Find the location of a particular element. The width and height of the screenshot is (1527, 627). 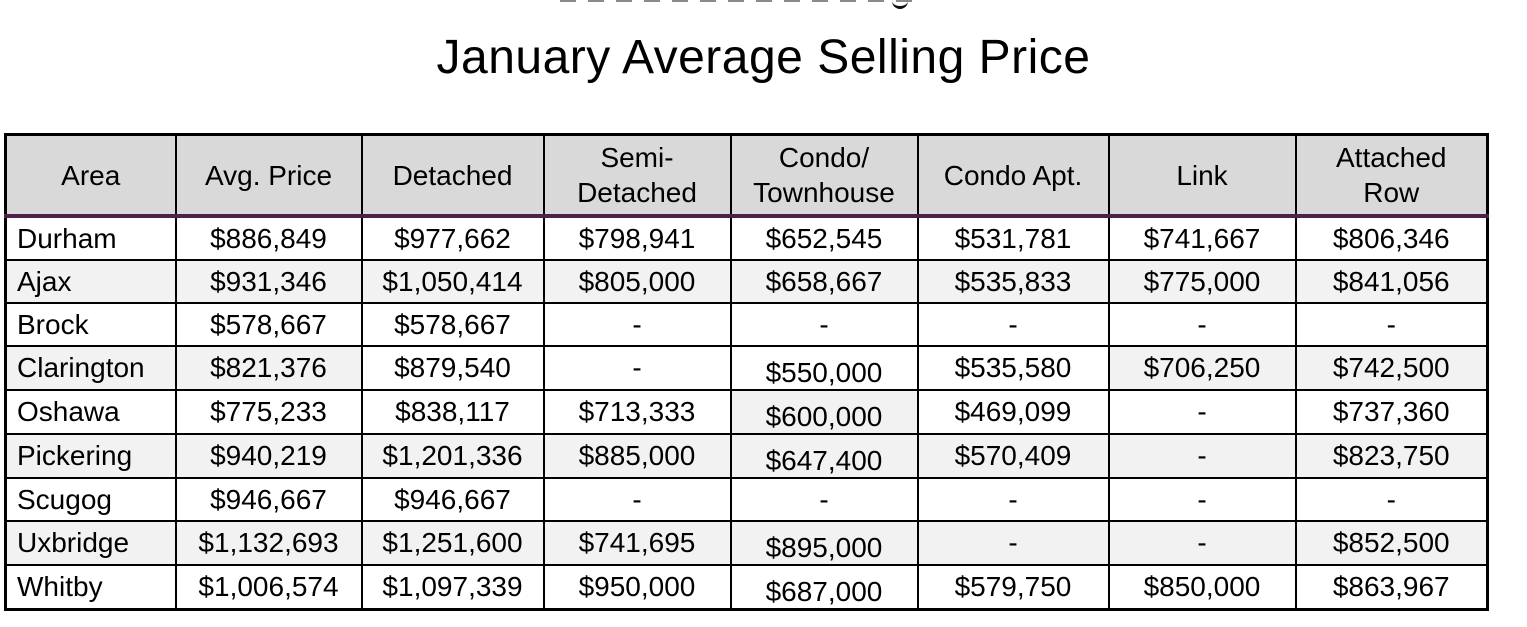

table-row: Brock $578,667 $578,667- - - - - is located at coordinates (746, 324).